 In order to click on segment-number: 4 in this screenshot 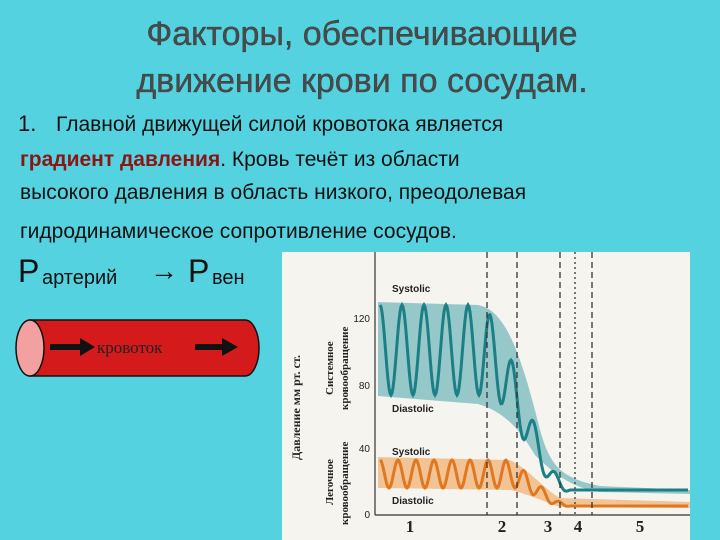, I will do `click(578, 526)`.